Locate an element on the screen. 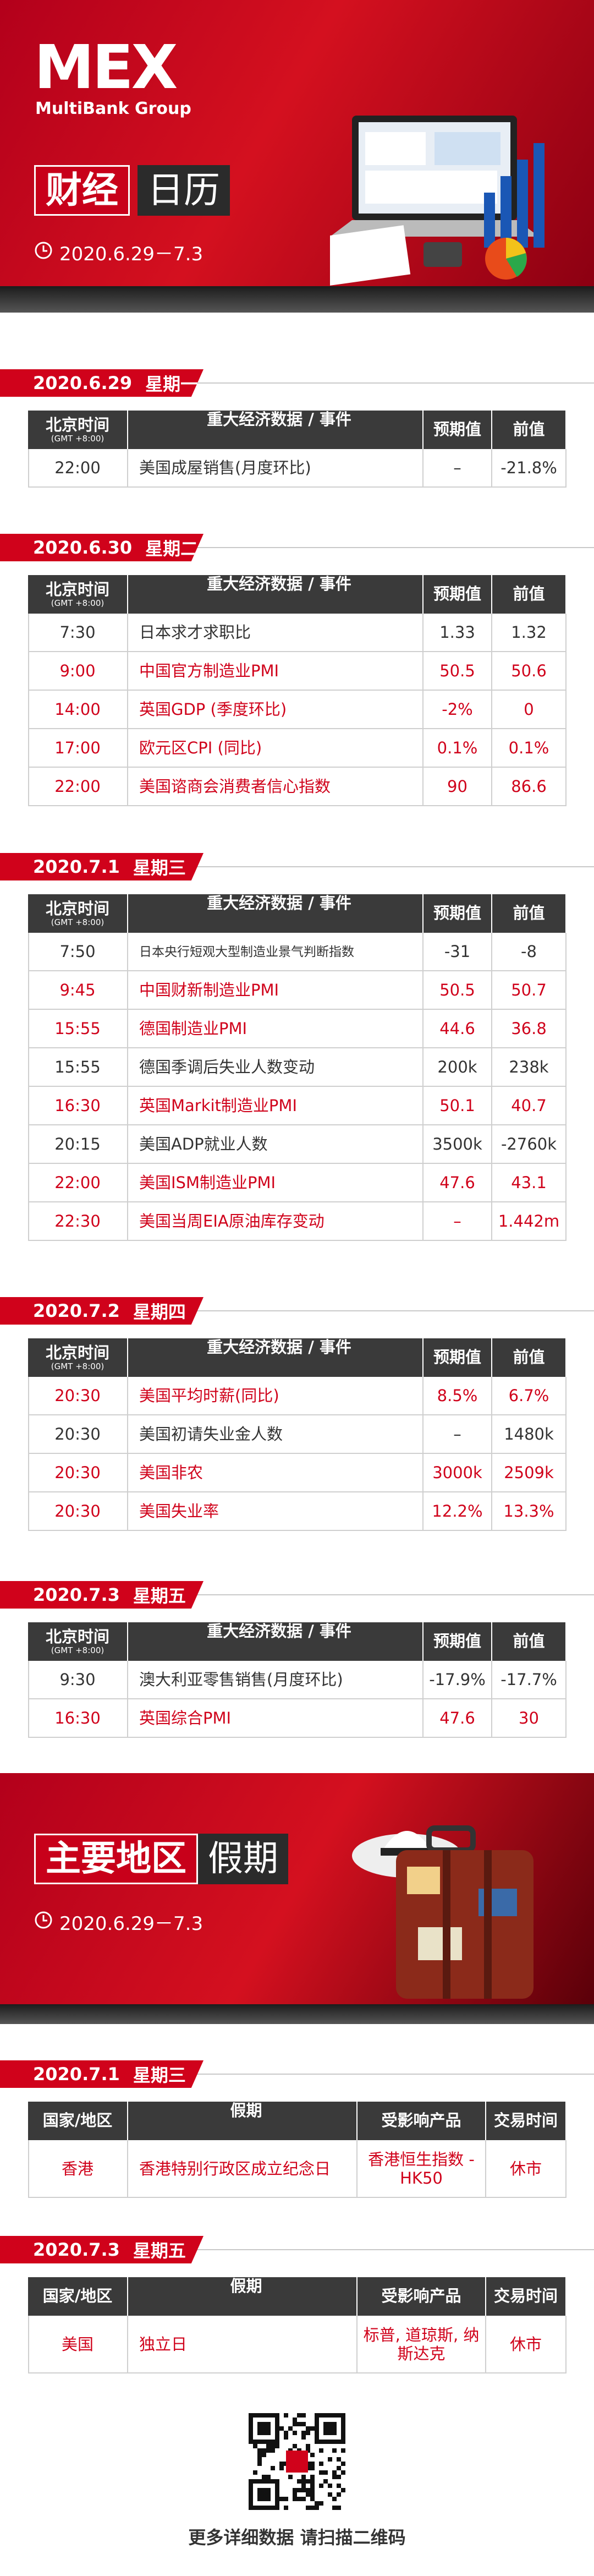  table-cell: 14:00 is located at coordinates (78, 710).